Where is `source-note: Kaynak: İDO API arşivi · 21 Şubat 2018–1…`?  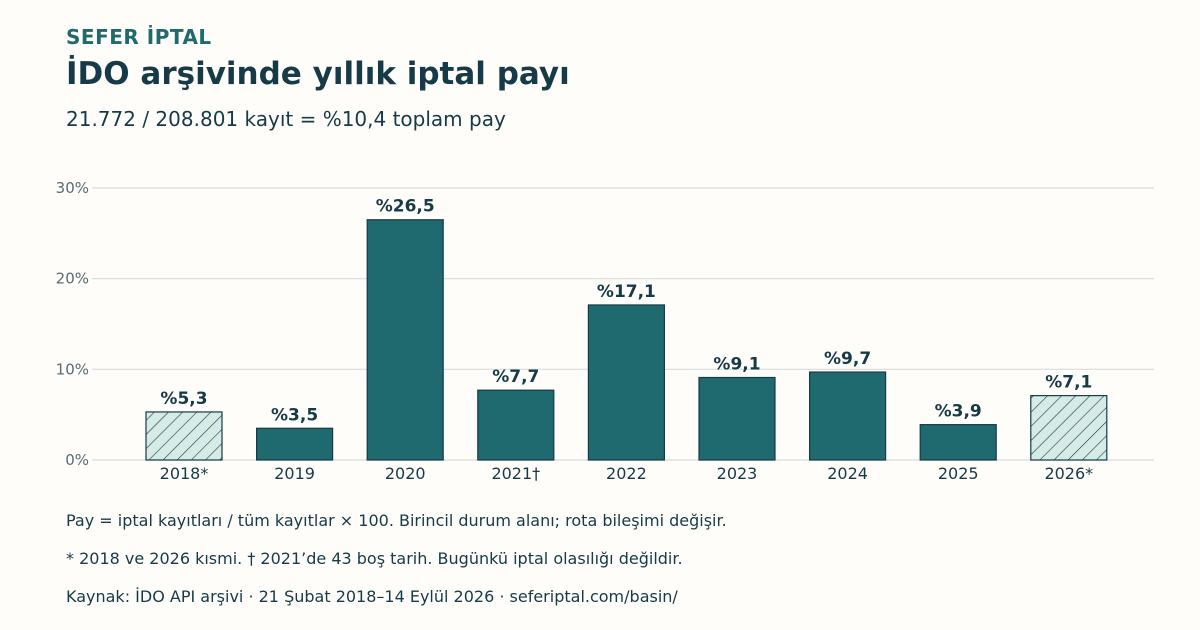 source-note: Kaynak: İDO API arşivi · 21 Şubat 2018–1… is located at coordinates (372, 596).